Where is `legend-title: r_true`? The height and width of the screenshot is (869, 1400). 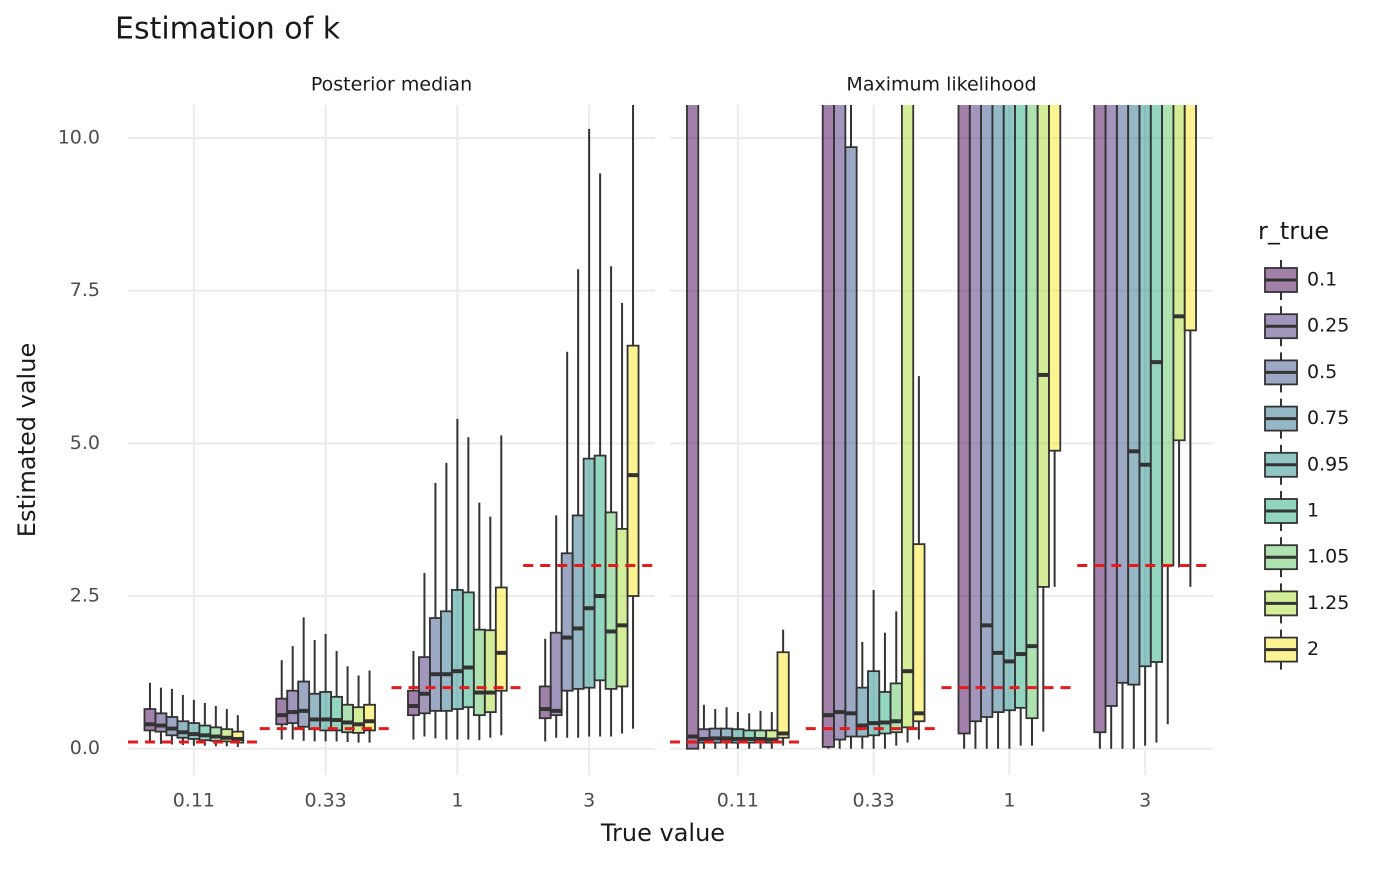 legend-title: r_true is located at coordinates (1293, 231).